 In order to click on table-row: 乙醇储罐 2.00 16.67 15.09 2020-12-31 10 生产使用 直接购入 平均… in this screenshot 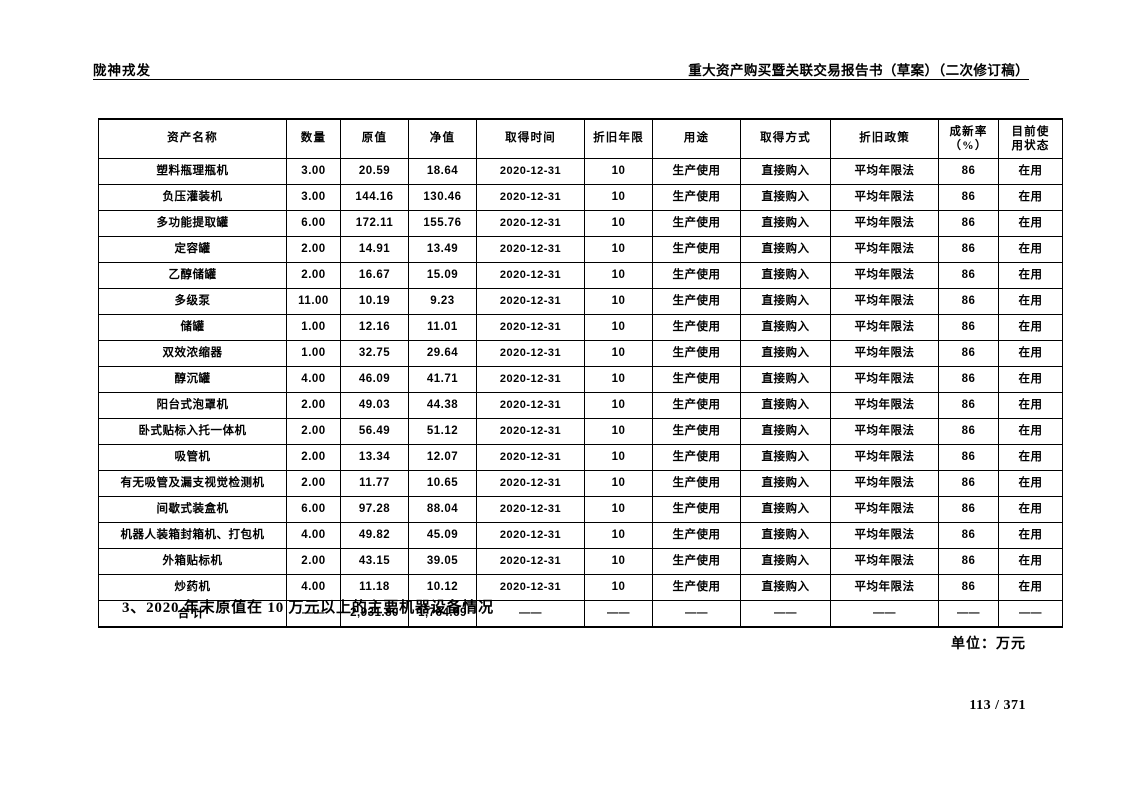, I will do `click(580, 275)`.